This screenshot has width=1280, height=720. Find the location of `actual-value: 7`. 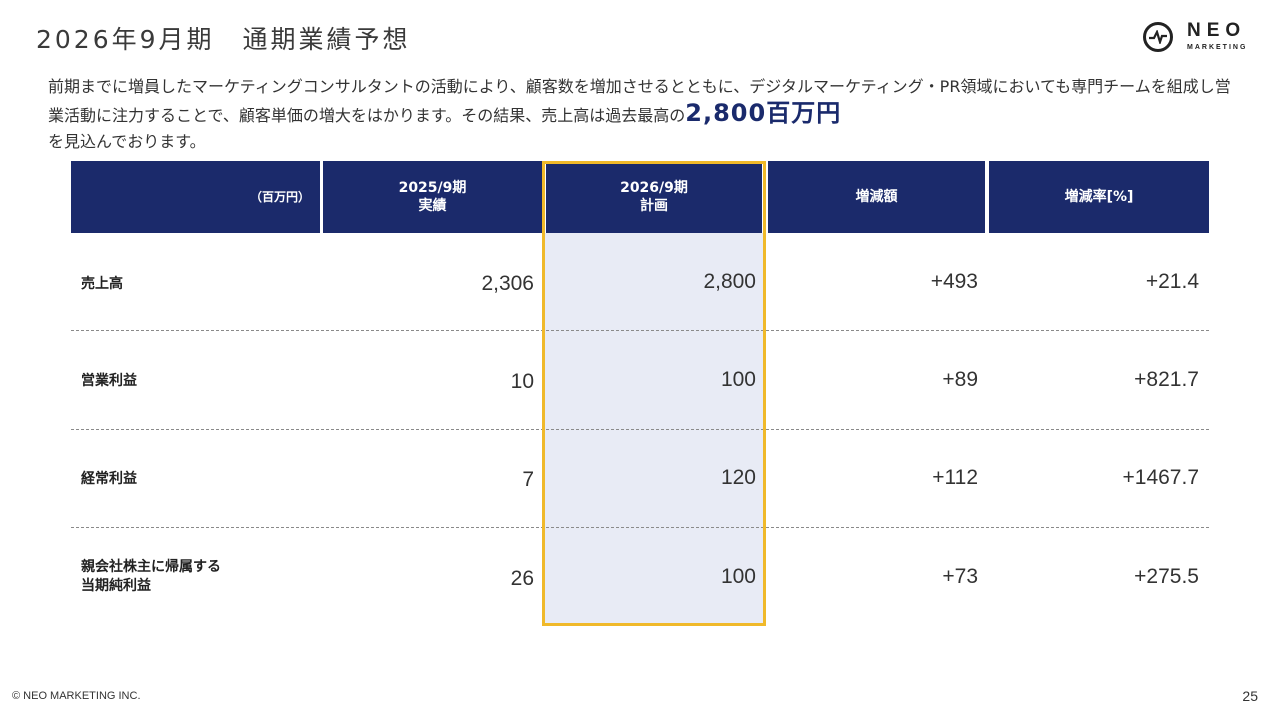

actual-value: 7 is located at coordinates (528, 479).